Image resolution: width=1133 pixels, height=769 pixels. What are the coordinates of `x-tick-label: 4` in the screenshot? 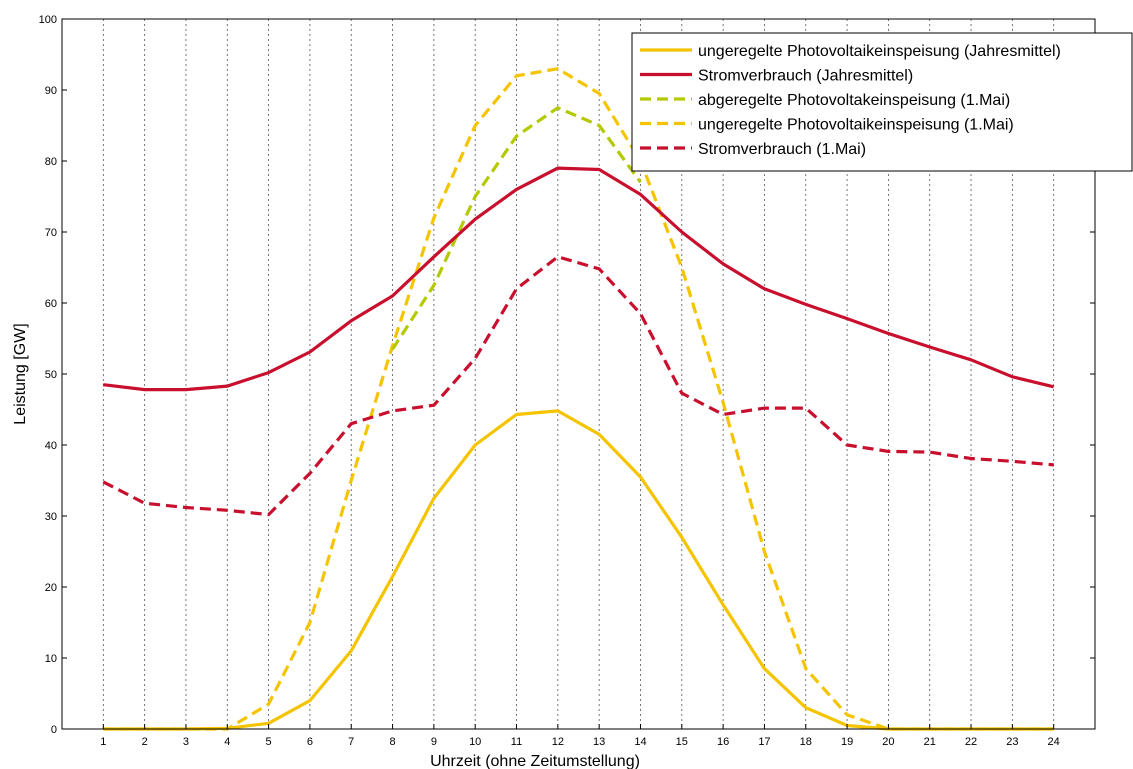 It's located at (227, 742).